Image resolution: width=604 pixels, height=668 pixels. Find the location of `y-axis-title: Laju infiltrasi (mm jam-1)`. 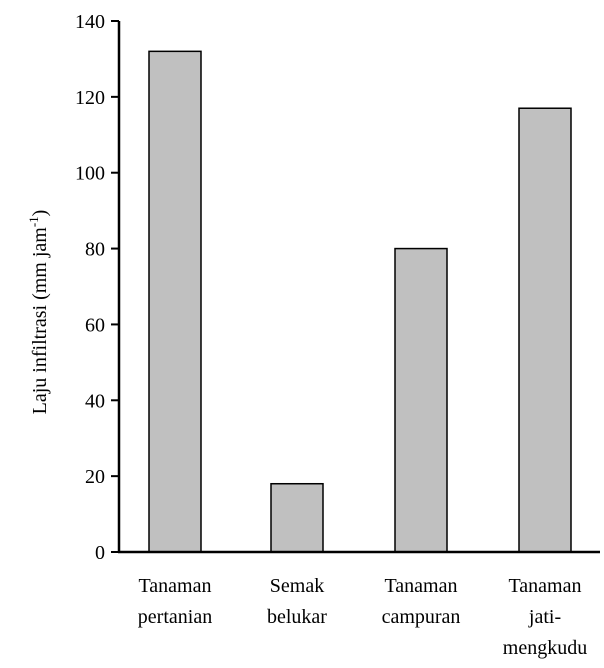

y-axis-title: Laju infiltrasi (mm jam-1) is located at coordinates (38, 312).